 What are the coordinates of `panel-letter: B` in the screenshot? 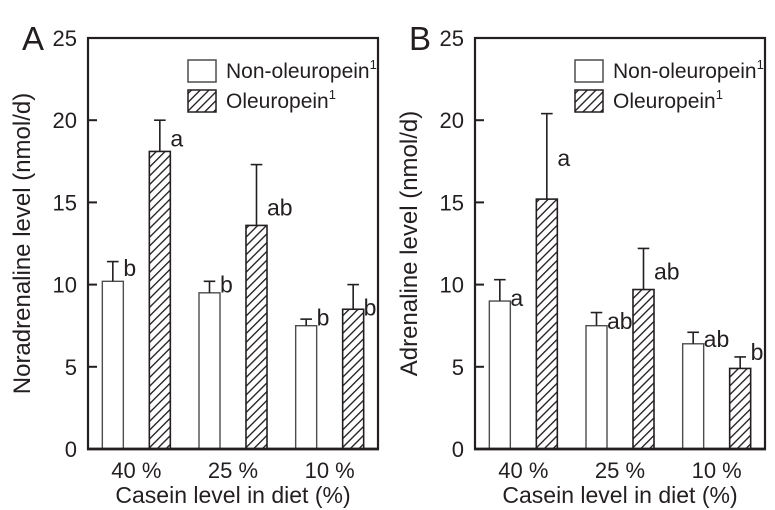 It's located at (420, 38).